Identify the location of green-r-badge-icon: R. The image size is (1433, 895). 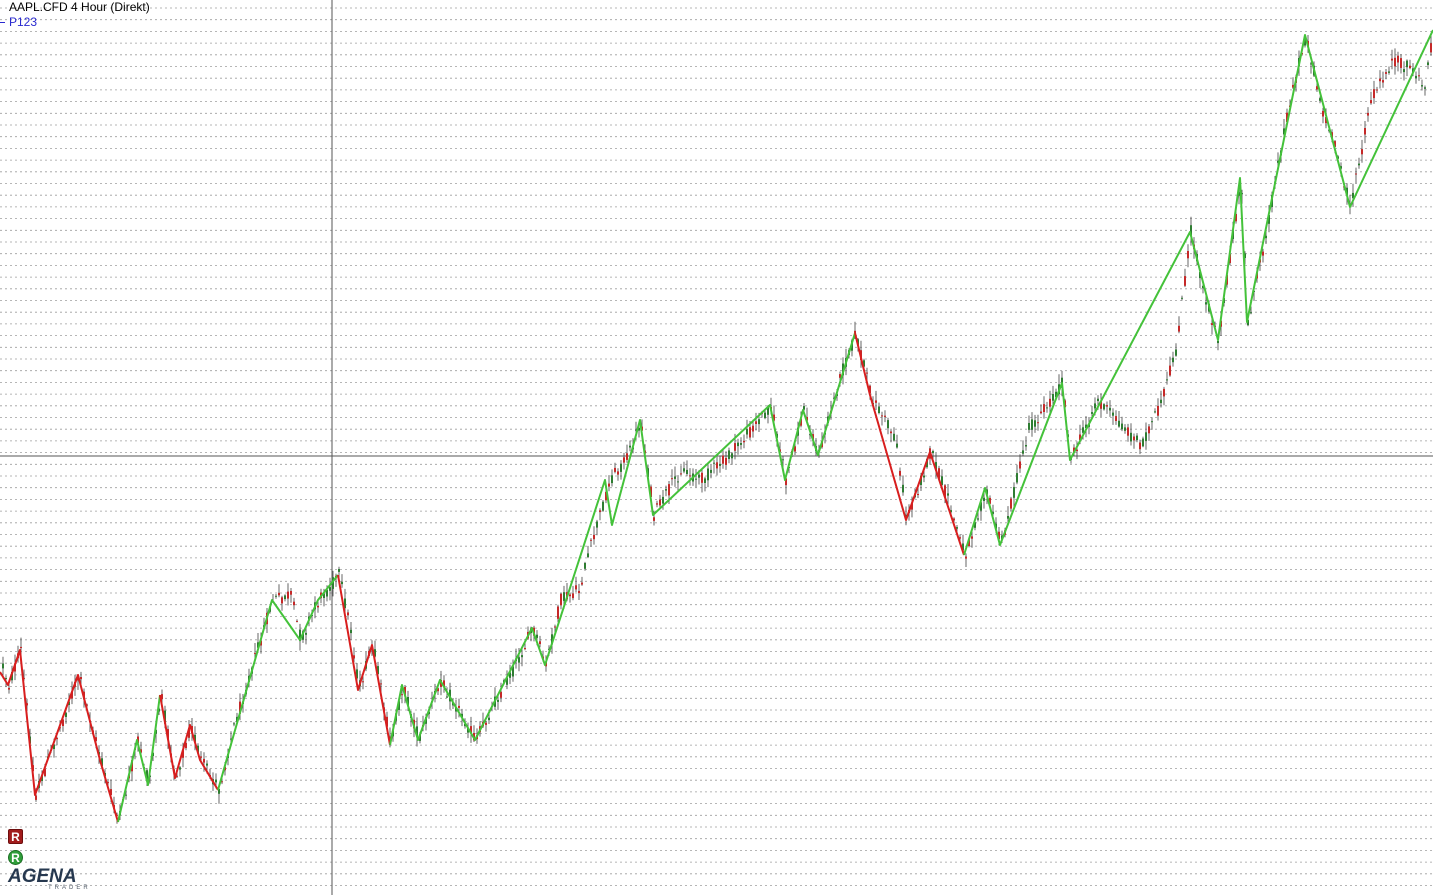
(15, 857).